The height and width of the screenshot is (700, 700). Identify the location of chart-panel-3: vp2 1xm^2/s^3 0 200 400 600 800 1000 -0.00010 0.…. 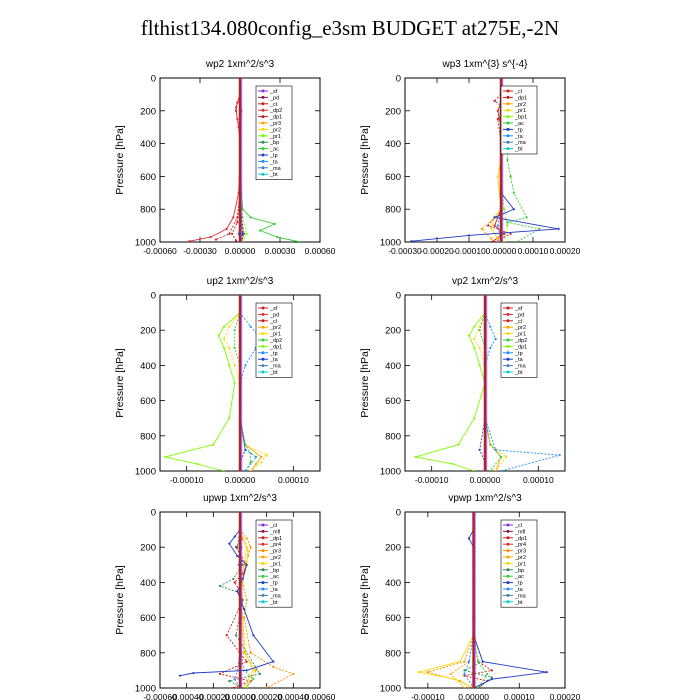
(462, 380).